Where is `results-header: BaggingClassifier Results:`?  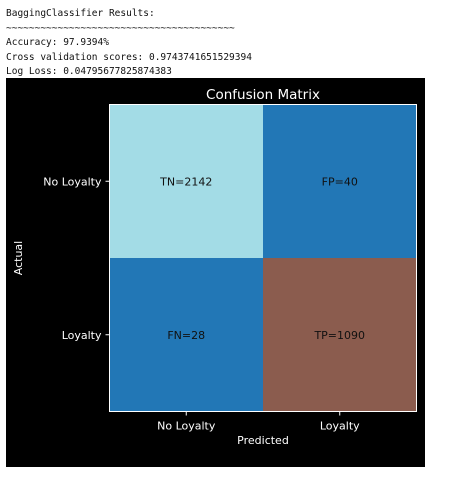
results-header: BaggingClassifier Results: is located at coordinates (80, 13).